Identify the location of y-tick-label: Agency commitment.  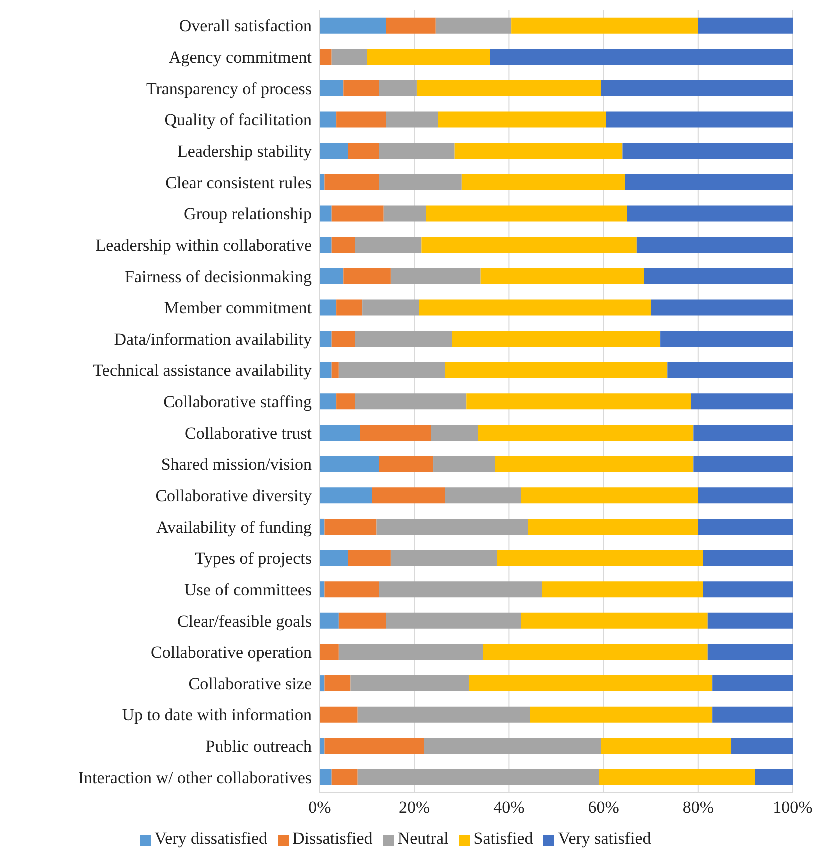
(240, 58).